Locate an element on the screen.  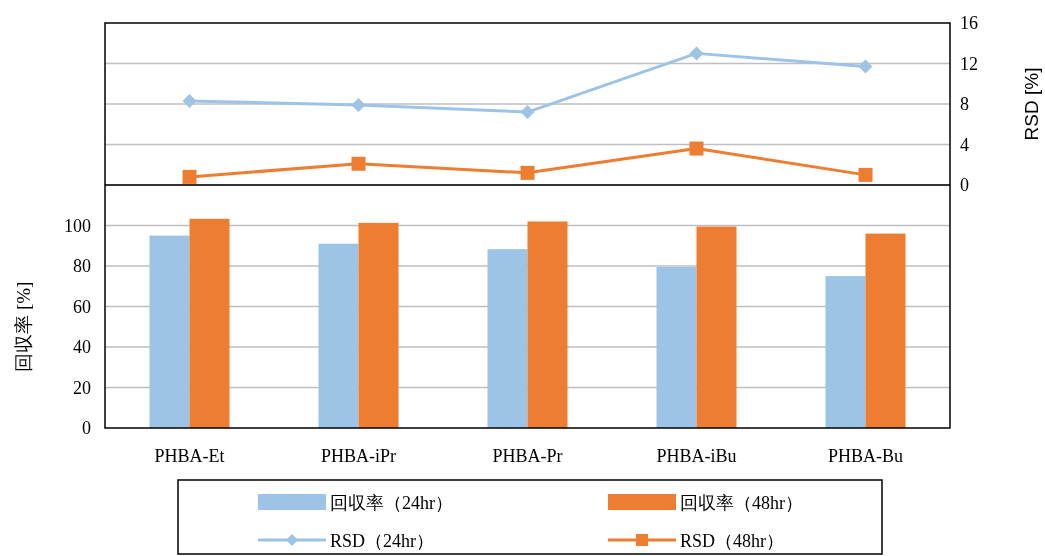
y-tick-label: 20 is located at coordinates (82, 387).